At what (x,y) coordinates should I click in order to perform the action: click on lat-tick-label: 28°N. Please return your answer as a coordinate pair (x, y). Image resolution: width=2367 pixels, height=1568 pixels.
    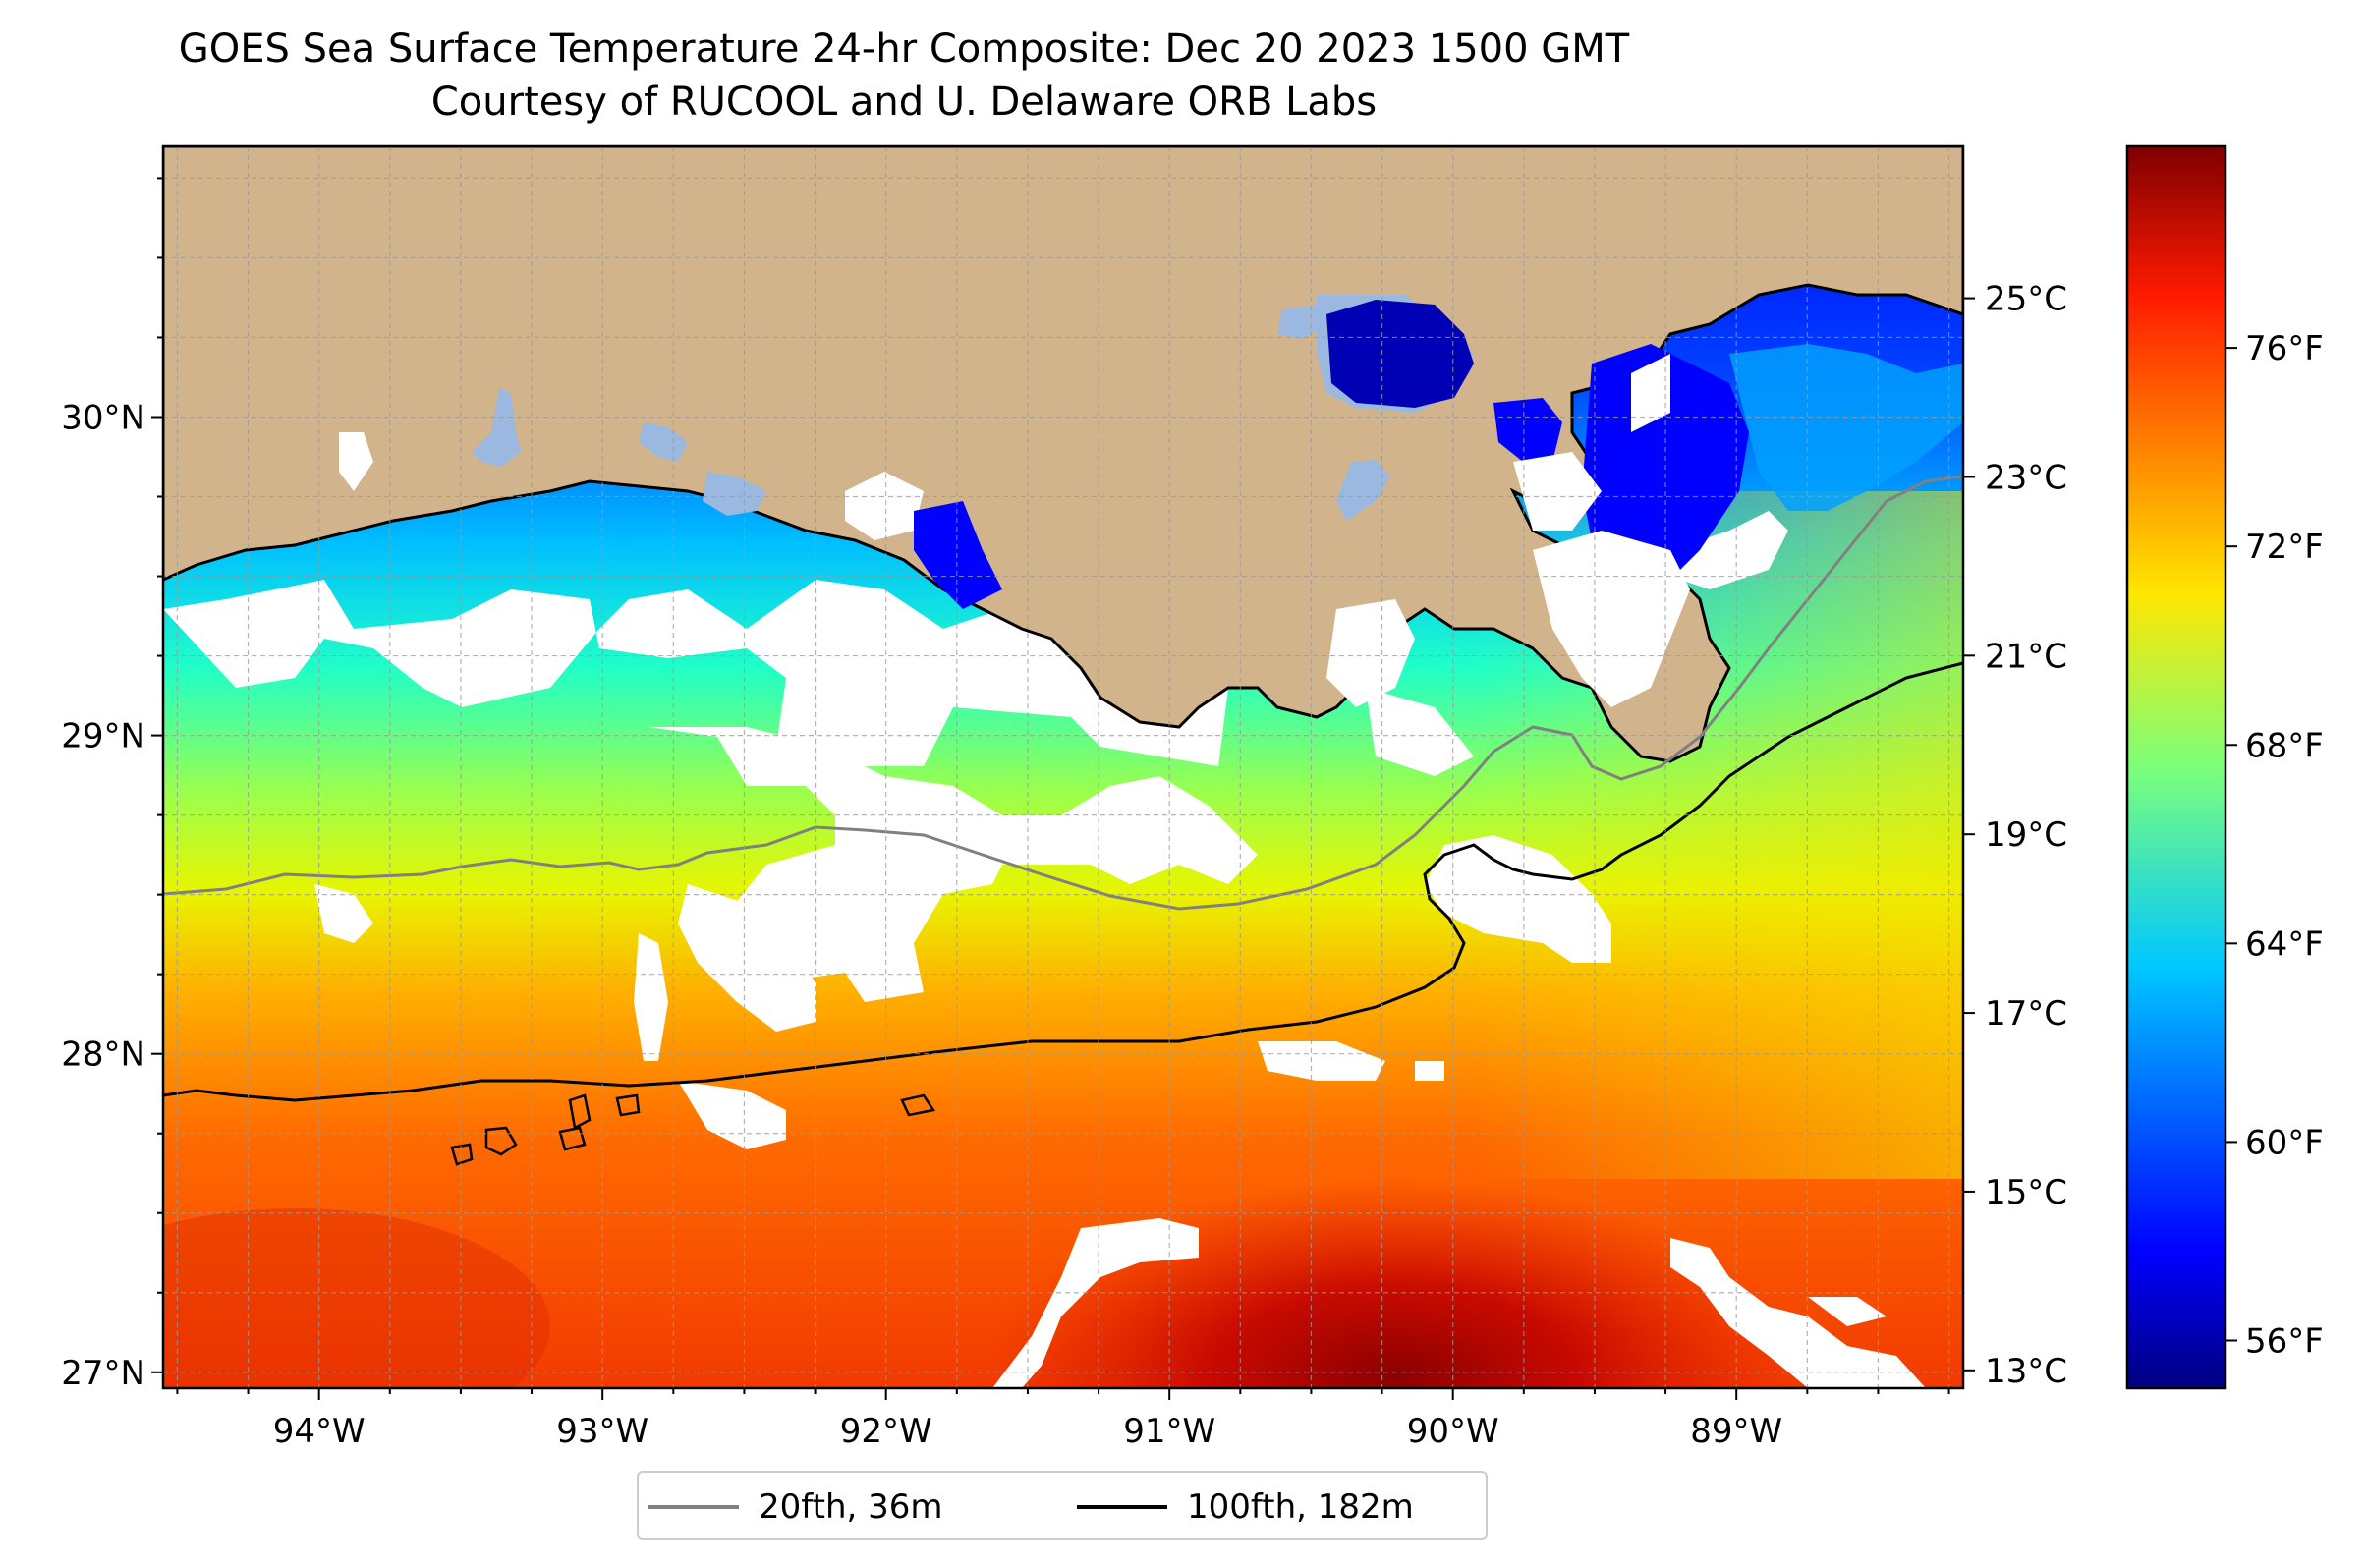
    Looking at the image, I should click on (103, 1055).